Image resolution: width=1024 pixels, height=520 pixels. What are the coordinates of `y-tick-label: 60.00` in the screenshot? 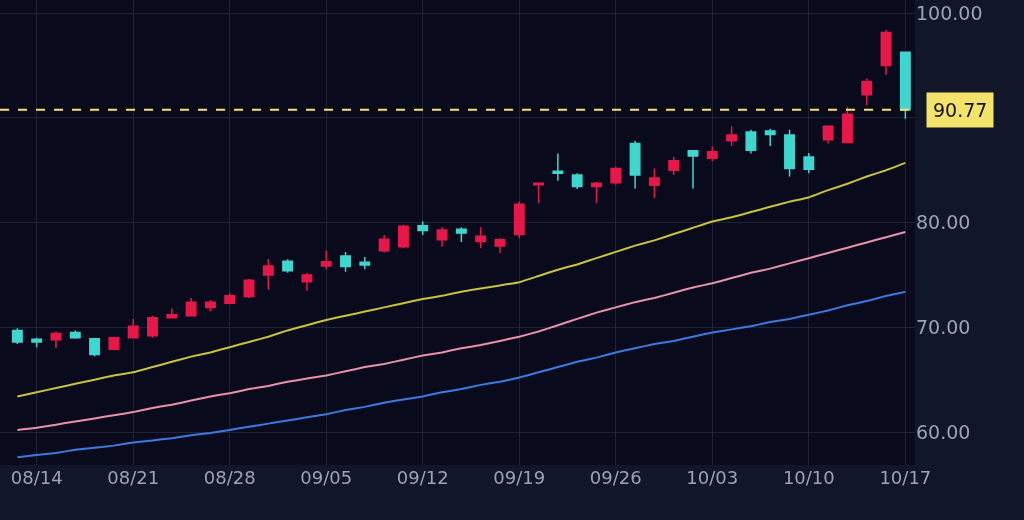 It's located at (943, 431).